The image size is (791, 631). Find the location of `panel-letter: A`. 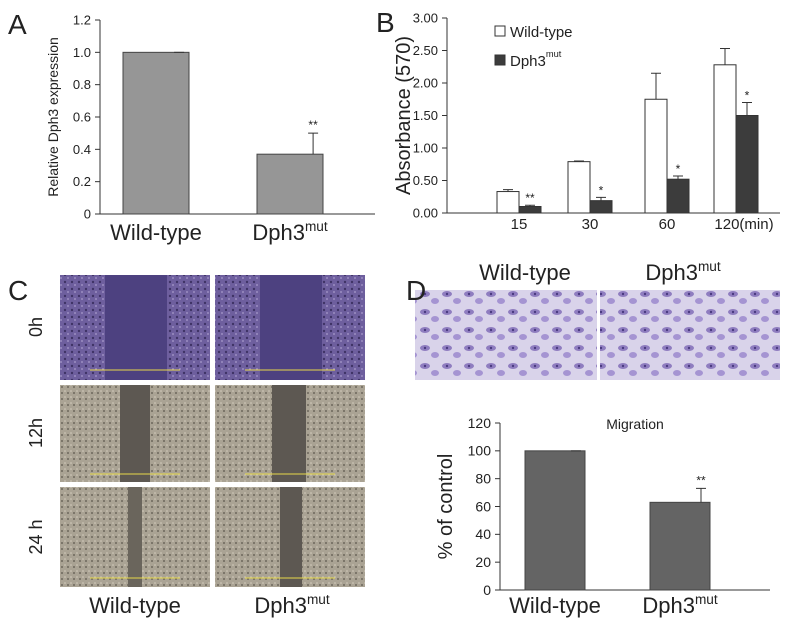

panel-letter: A is located at coordinates (17, 24).